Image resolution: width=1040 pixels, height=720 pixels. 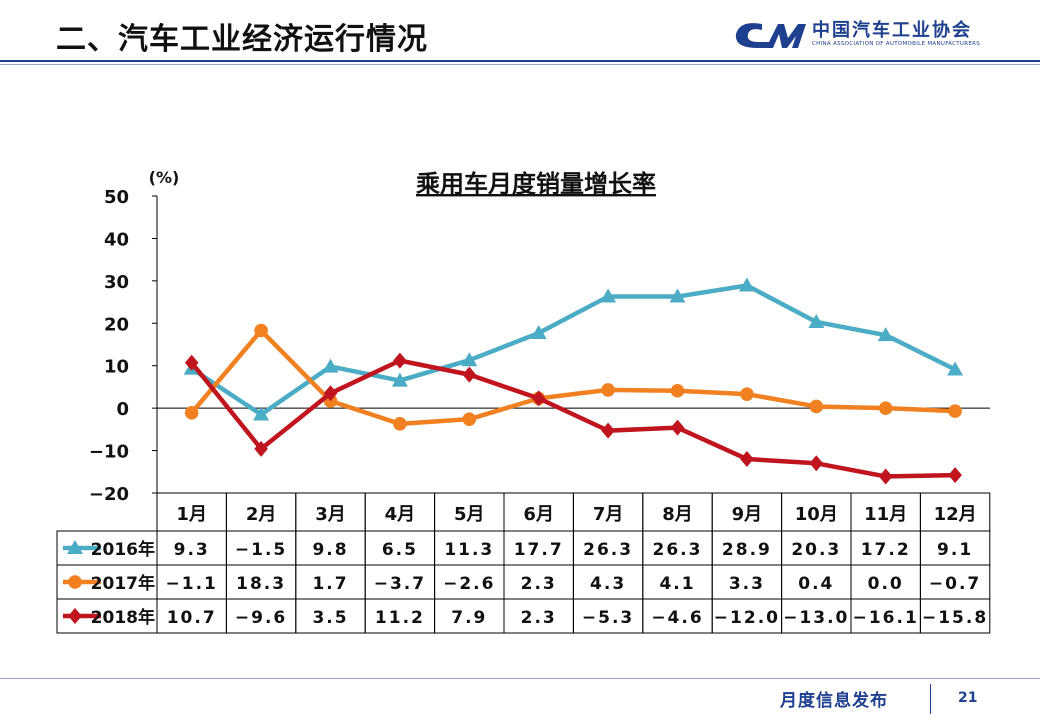 What do you see at coordinates (955, 584) in the screenshot?
I see `value-label: −0.7` at bounding box center [955, 584].